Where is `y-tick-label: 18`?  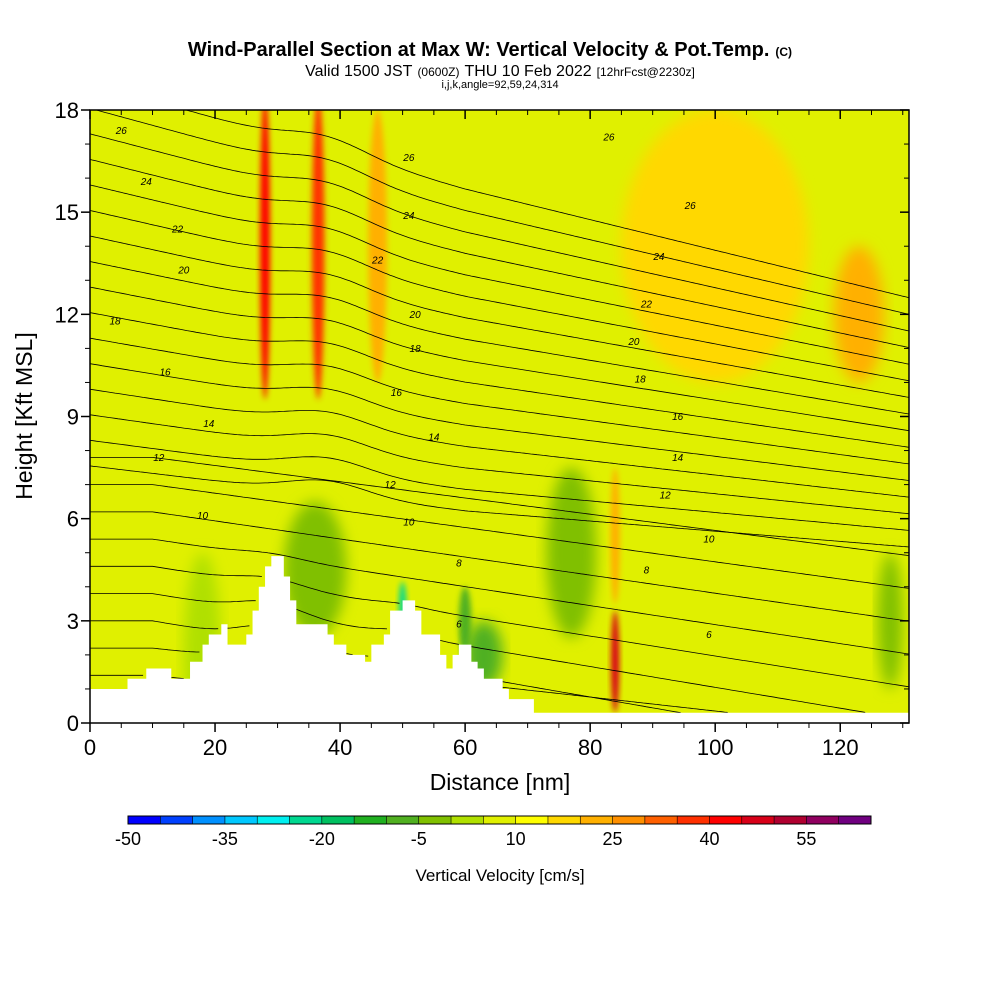
y-tick-label: 18 is located at coordinates (67, 110).